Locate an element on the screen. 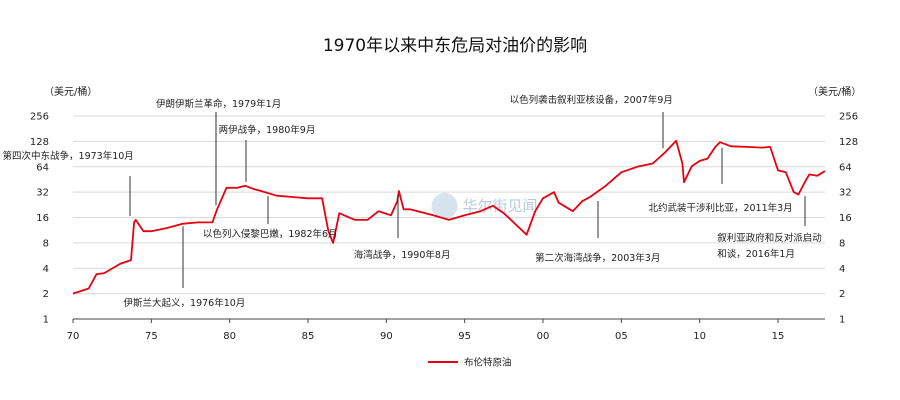 Image resolution: width=900 pixels, height=400 pixels. y-tick-label-right: 16 is located at coordinates (845, 218).